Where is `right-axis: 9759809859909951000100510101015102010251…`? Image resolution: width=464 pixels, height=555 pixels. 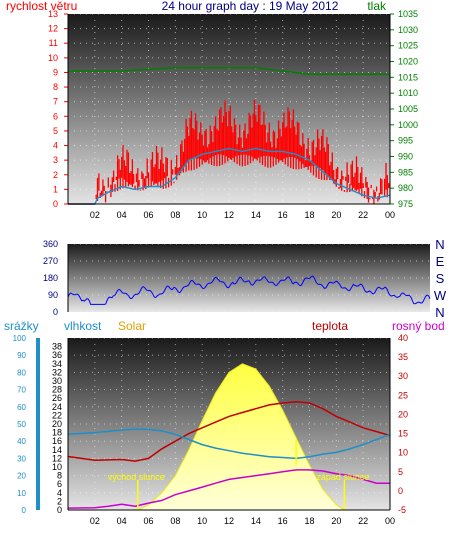
right-axis: 9759809859909951000100510101015102010251… is located at coordinates (403, 109).